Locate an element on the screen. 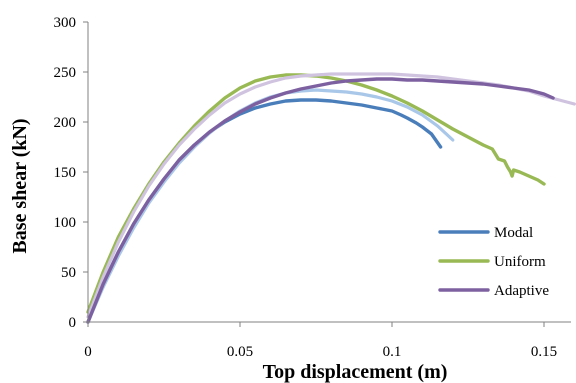  y-axis-title: Base shear (kN) is located at coordinates (20, 185).